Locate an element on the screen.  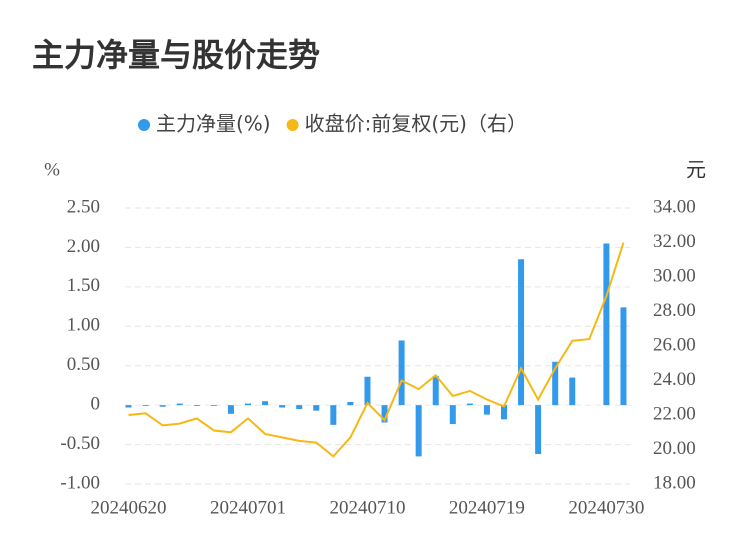
chart-title: 主力净量与股价走势 is located at coordinates (176, 55).